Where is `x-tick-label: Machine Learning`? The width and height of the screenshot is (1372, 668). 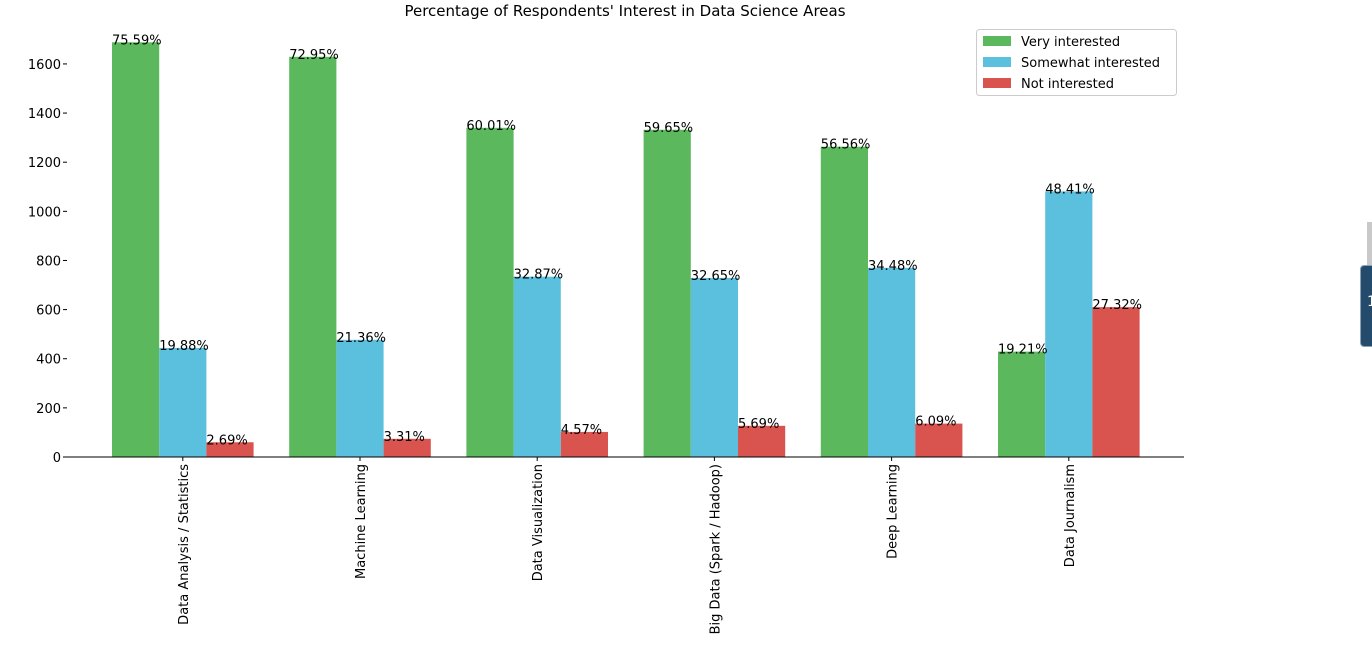 x-tick-label: Machine Learning is located at coordinates (361, 521).